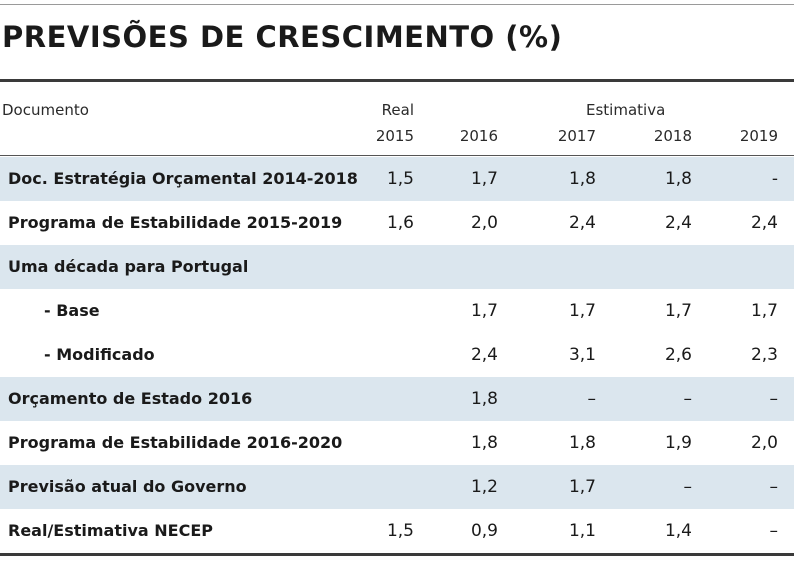  Describe the element at coordinates (99, 354) in the screenshot. I see `row-label: - Modificado` at that location.